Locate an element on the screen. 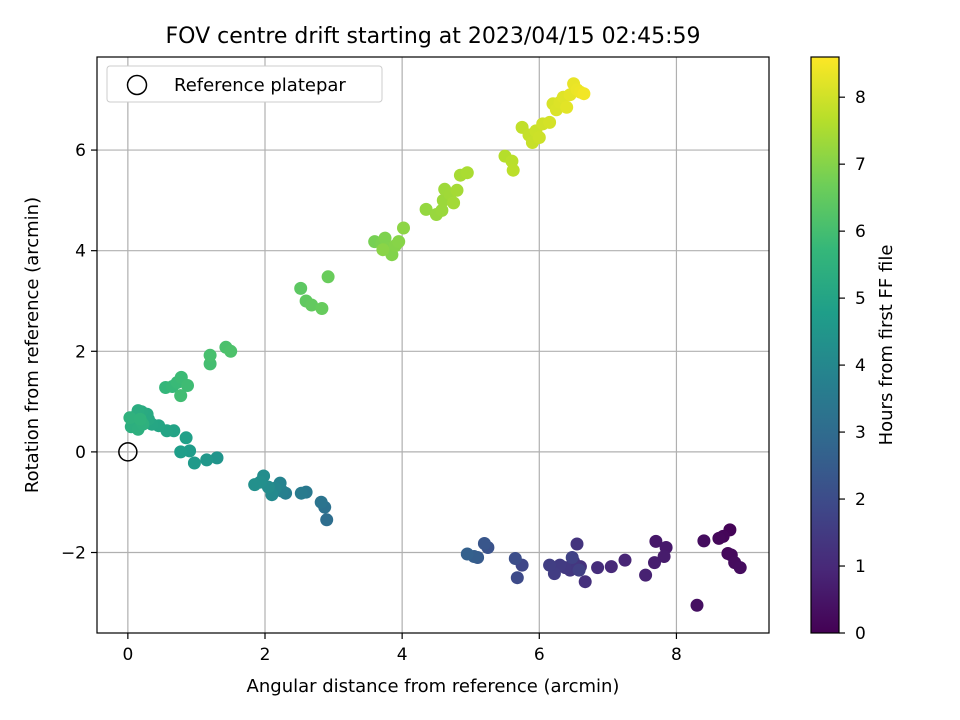  colorbar-tick-label: 3 is located at coordinates (860, 433).